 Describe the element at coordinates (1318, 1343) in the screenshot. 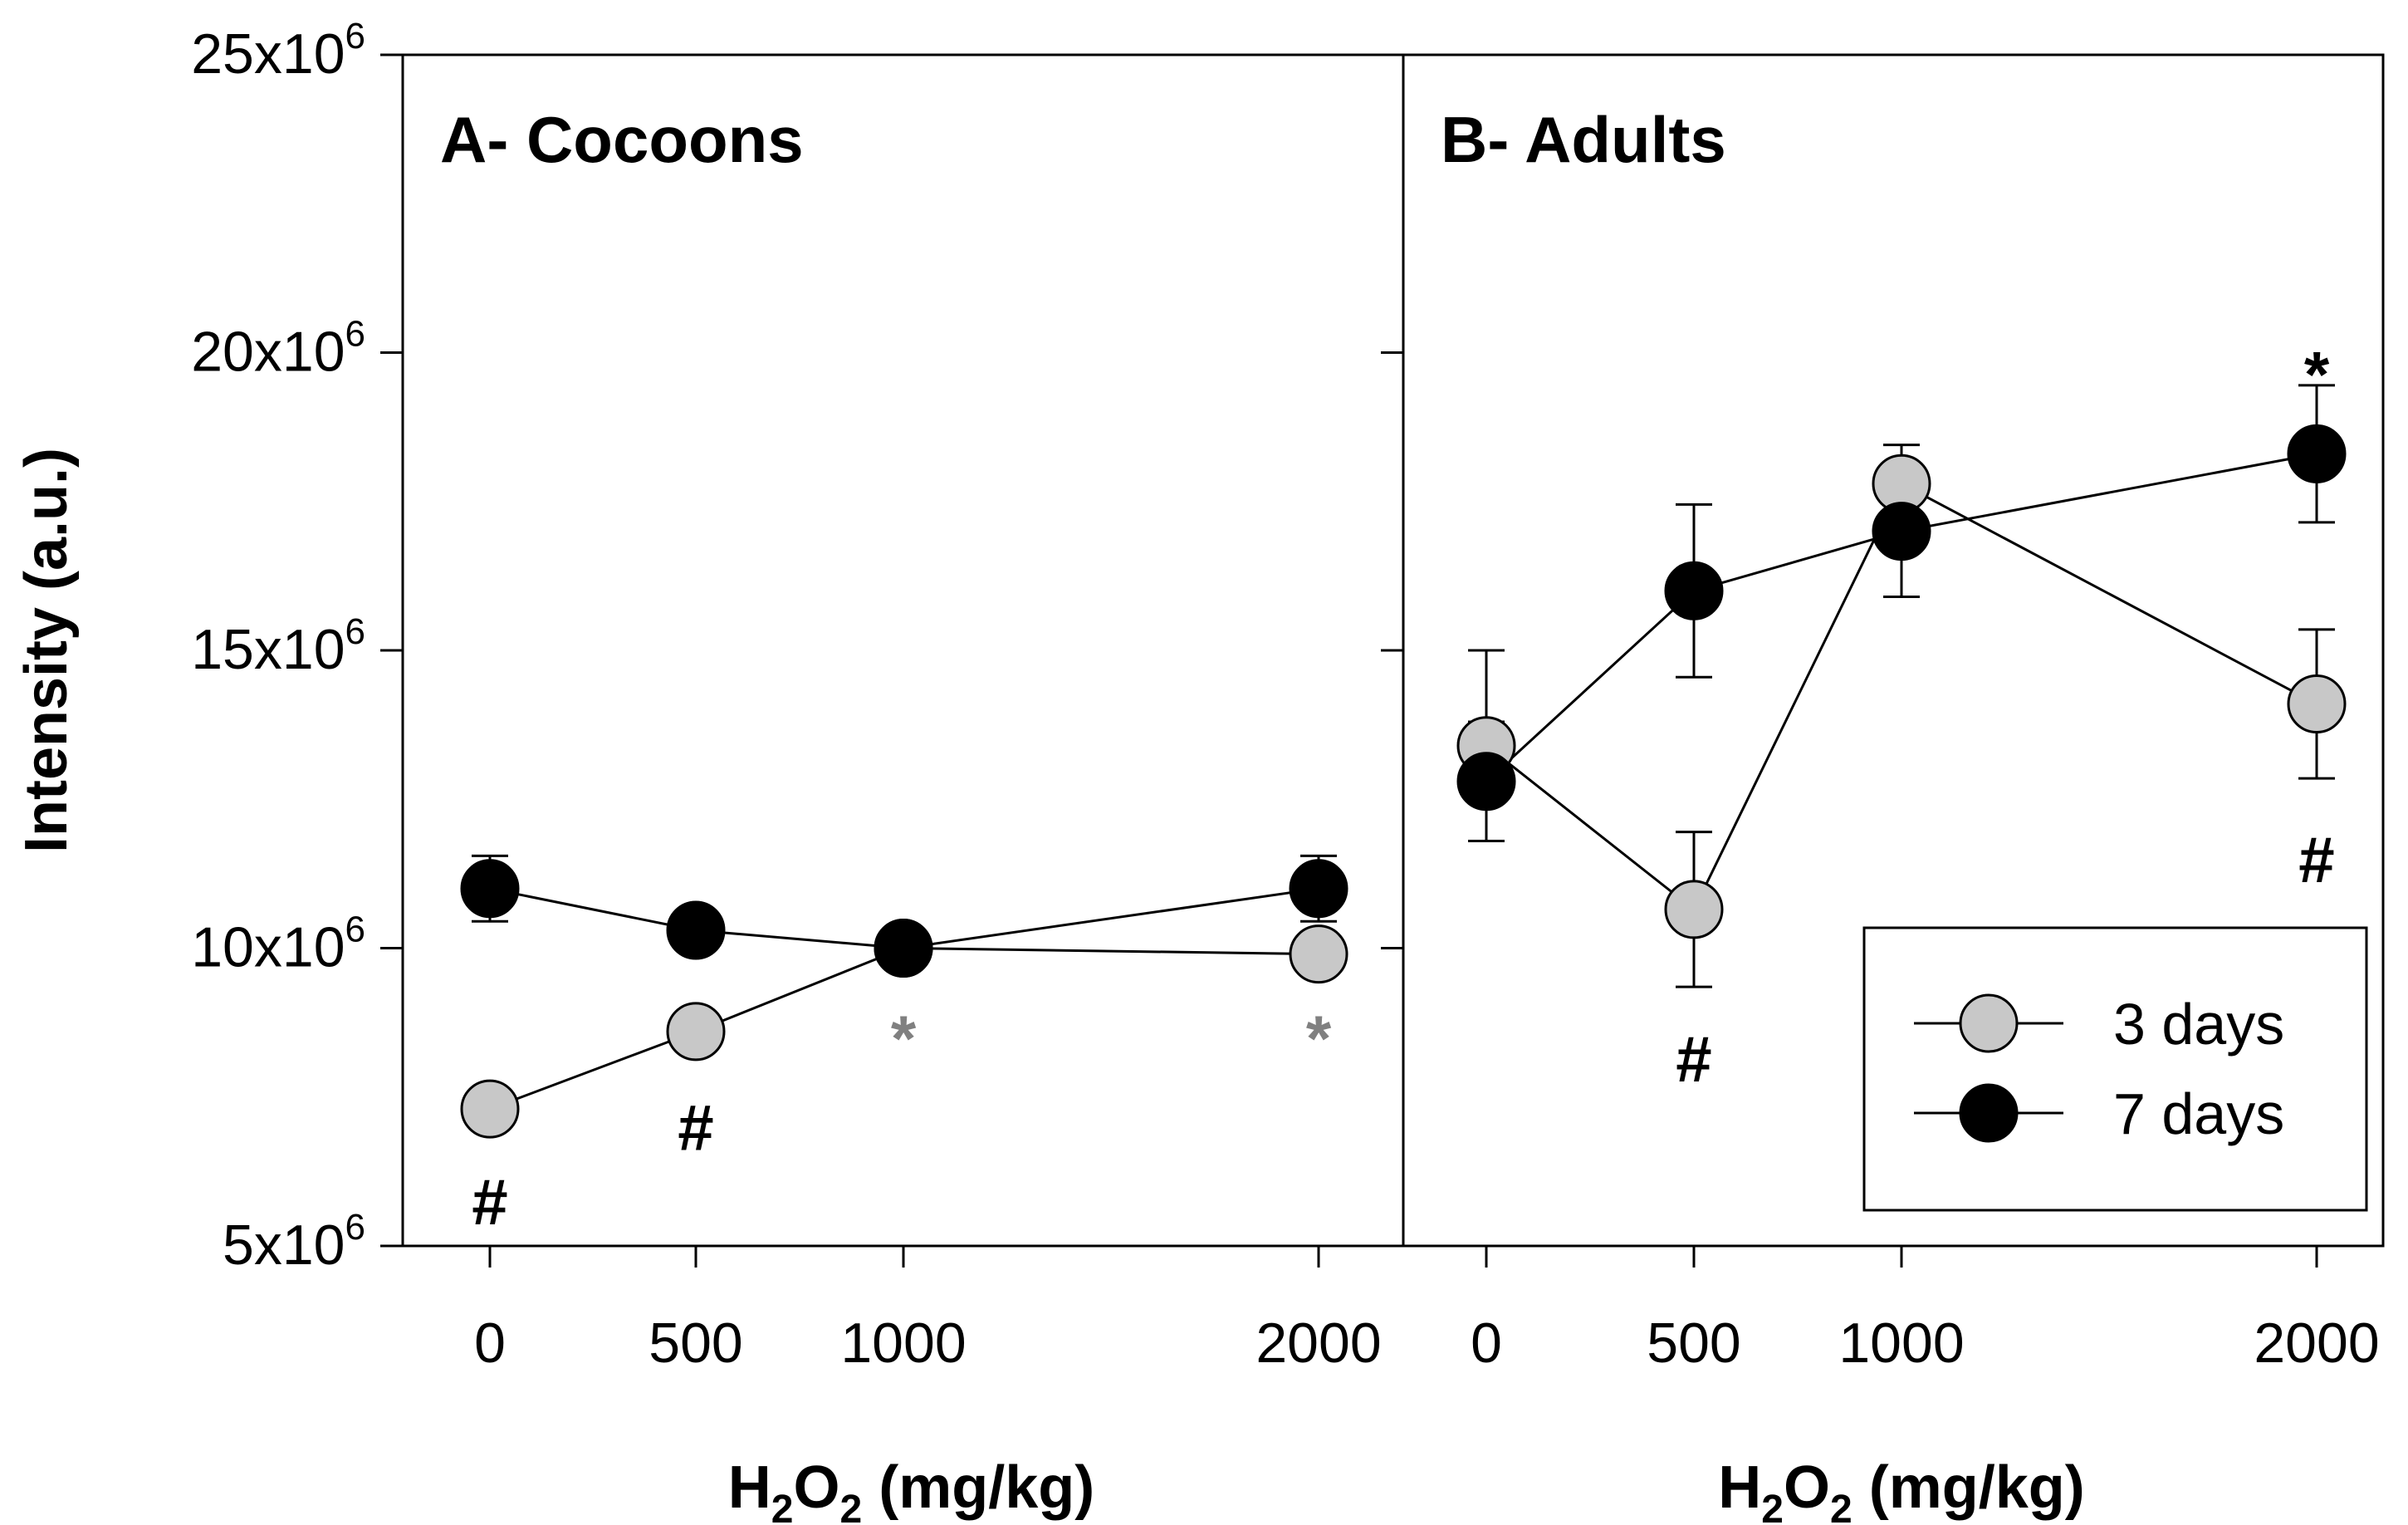

I see `panel1-x-tick-label-3: 2000` at that location.